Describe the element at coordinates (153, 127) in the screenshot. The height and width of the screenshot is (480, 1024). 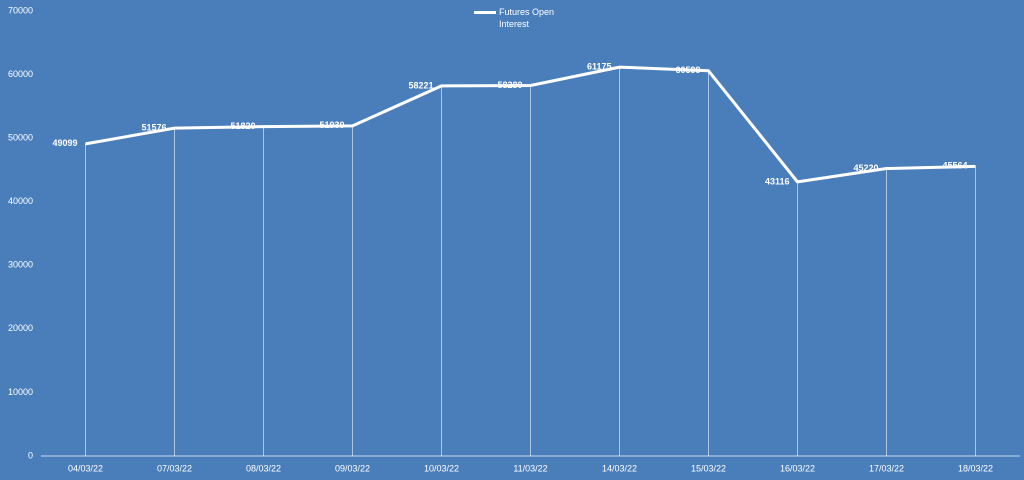
I see `data-label: 51576` at that location.